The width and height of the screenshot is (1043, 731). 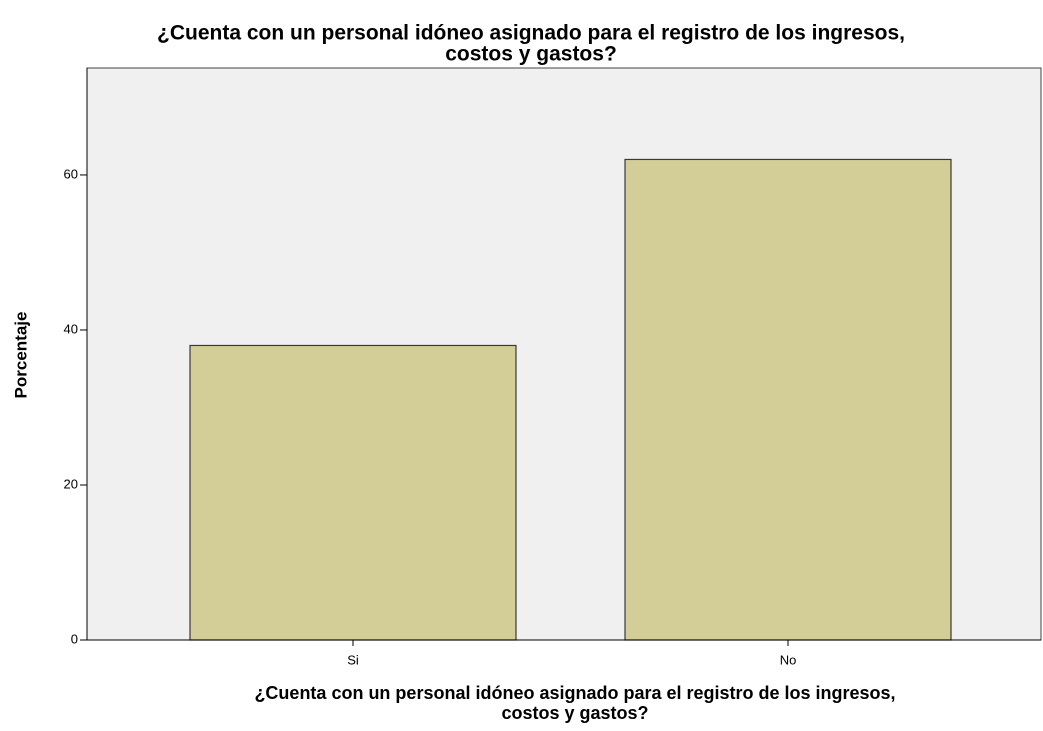 What do you see at coordinates (353, 492) in the screenshot?
I see `bar` at bounding box center [353, 492].